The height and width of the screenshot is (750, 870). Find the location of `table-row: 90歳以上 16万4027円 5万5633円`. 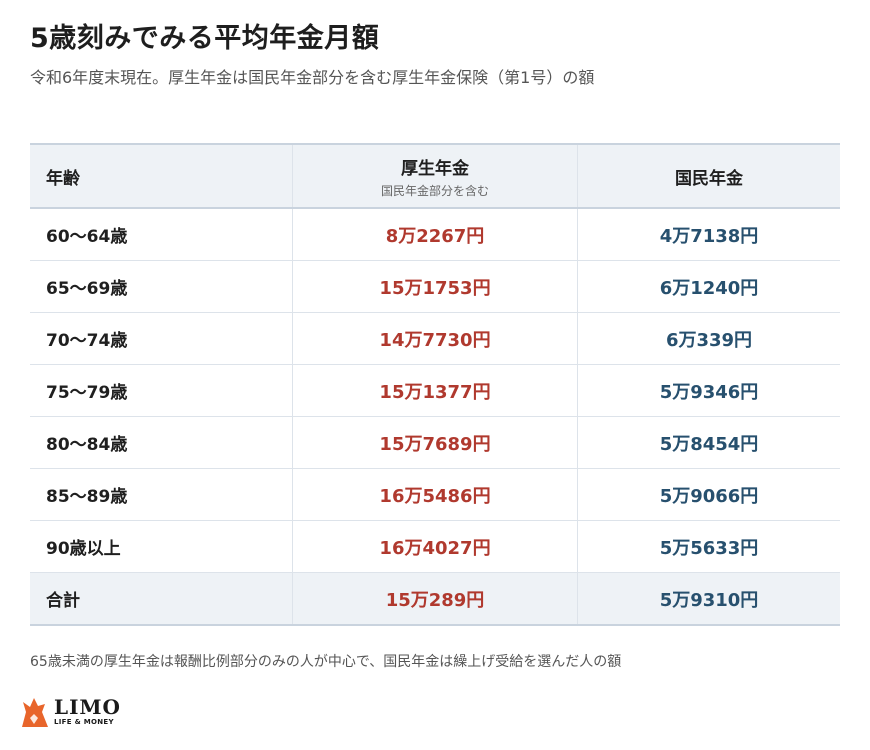

table-row: 90歳以上 16万4027円 5万5633円 is located at coordinates (435, 546).